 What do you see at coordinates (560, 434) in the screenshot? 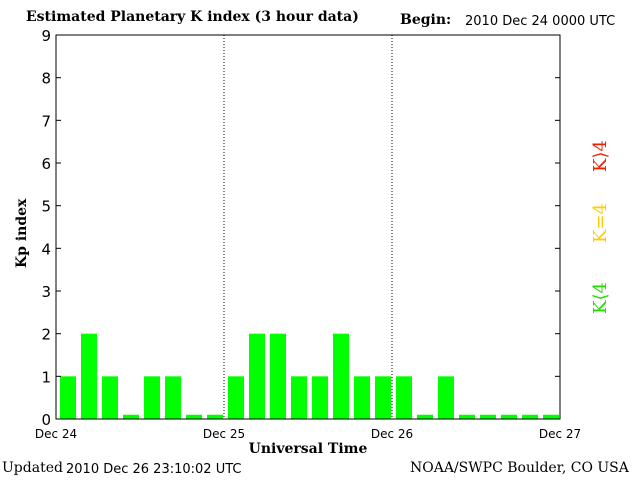
I see `x-day-label: Dec 27` at bounding box center [560, 434].